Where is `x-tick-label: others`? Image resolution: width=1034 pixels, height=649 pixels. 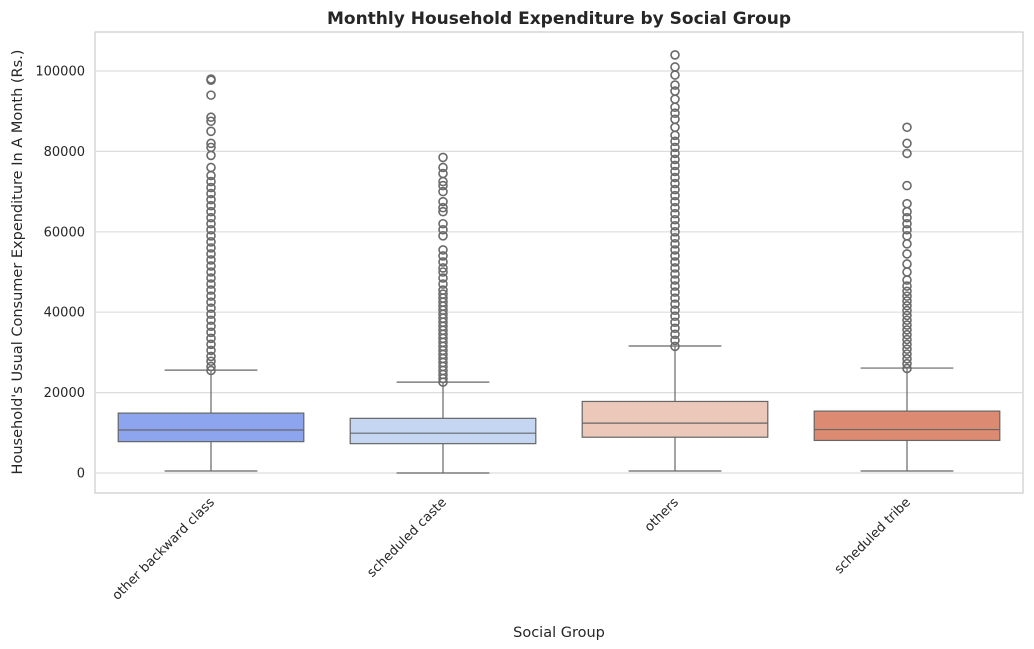 x-tick-label: others is located at coordinates (662, 515).